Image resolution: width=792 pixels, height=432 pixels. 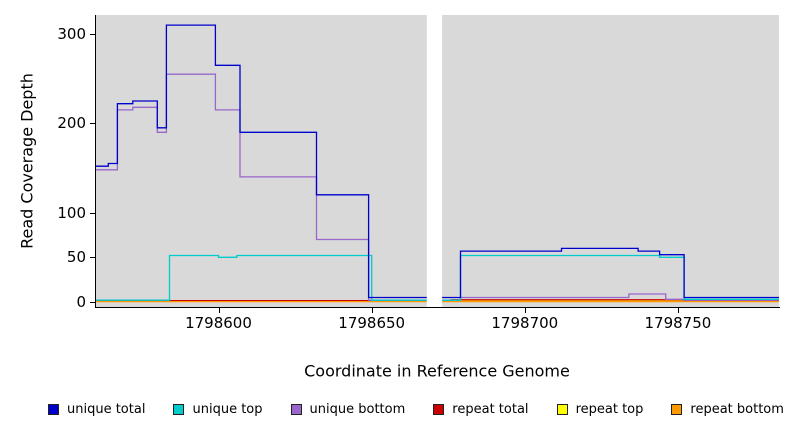 What do you see at coordinates (71, 212) in the screenshot?
I see `y-tick-label: 100` at bounding box center [71, 212].